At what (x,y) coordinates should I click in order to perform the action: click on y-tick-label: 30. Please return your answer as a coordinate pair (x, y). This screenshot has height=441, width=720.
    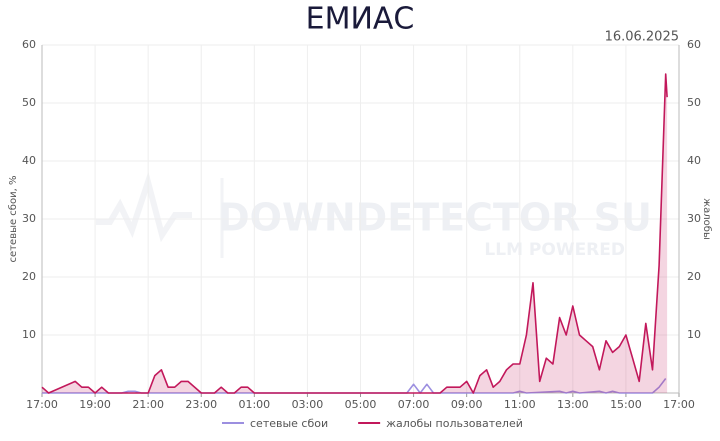
    Looking at the image, I should click on (29, 218).